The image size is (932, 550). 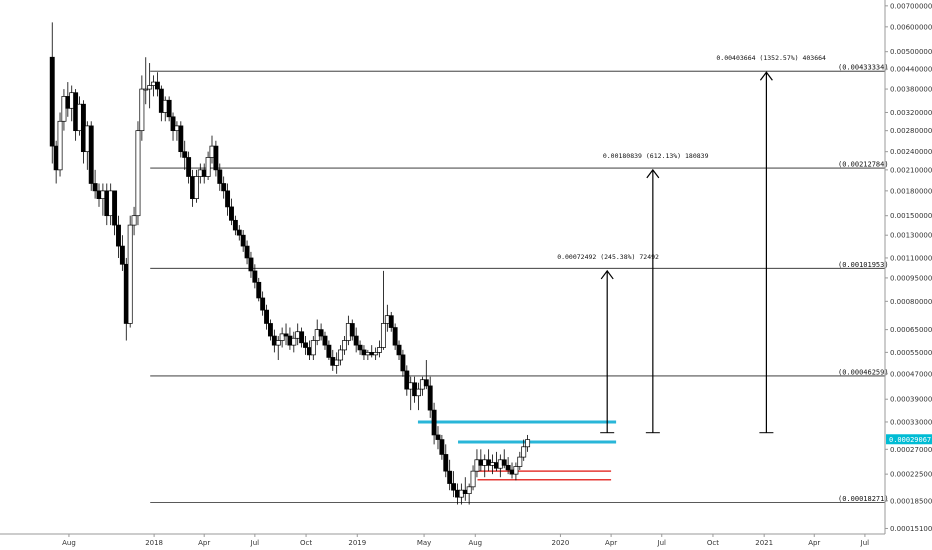 What do you see at coordinates (911, 278) in the screenshot?
I see `y-tick-label: 0.00095000` at bounding box center [911, 278].